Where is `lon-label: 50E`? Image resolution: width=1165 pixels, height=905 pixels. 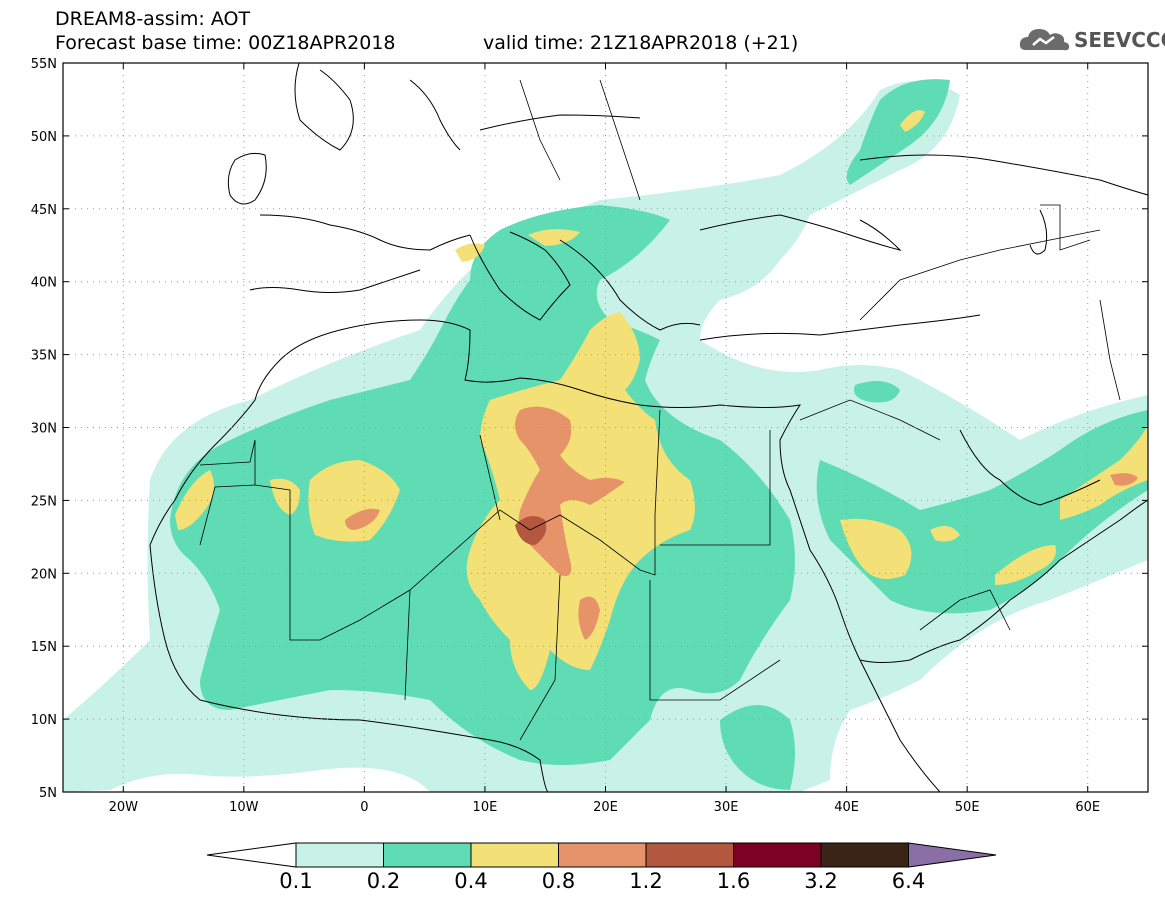 lon-label: 50E is located at coordinates (967, 807).